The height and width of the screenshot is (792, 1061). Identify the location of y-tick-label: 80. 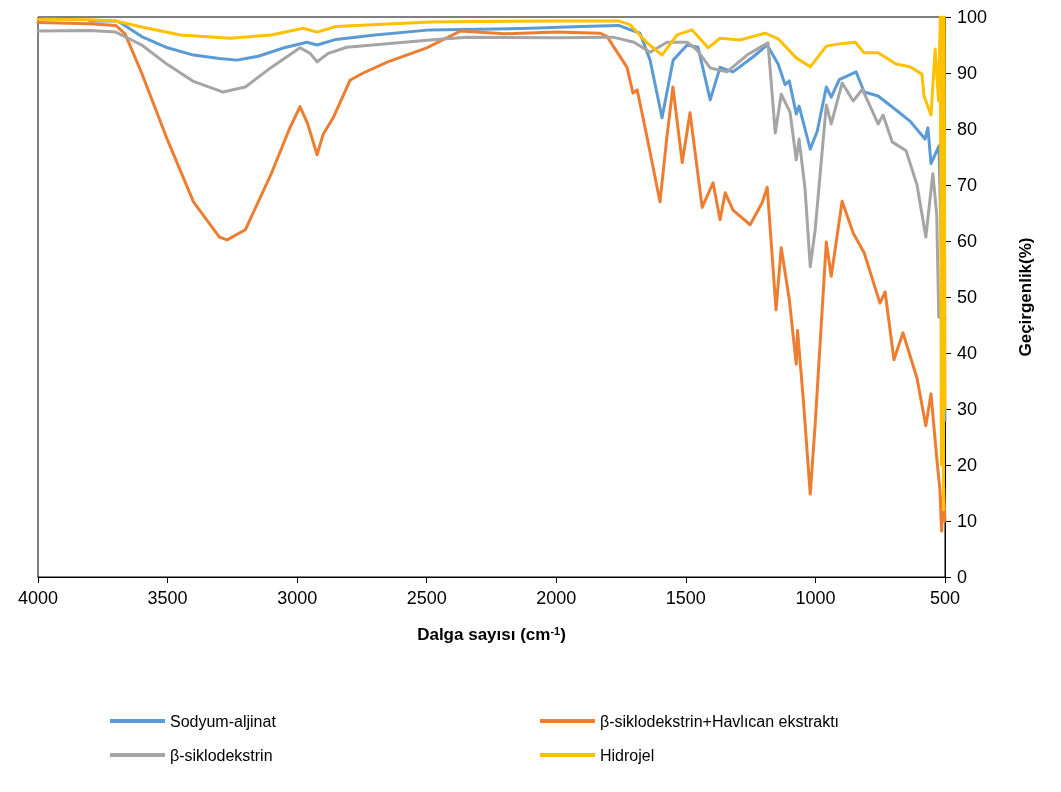
(967, 129).